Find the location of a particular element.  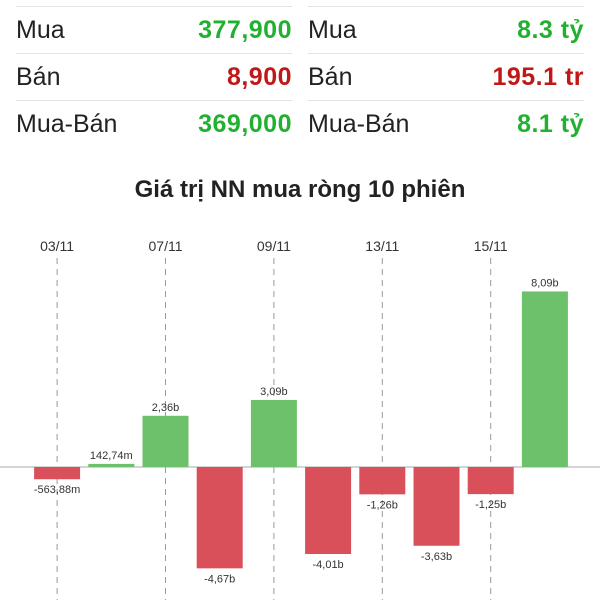

stat-value: 8,900 is located at coordinates (259, 76).